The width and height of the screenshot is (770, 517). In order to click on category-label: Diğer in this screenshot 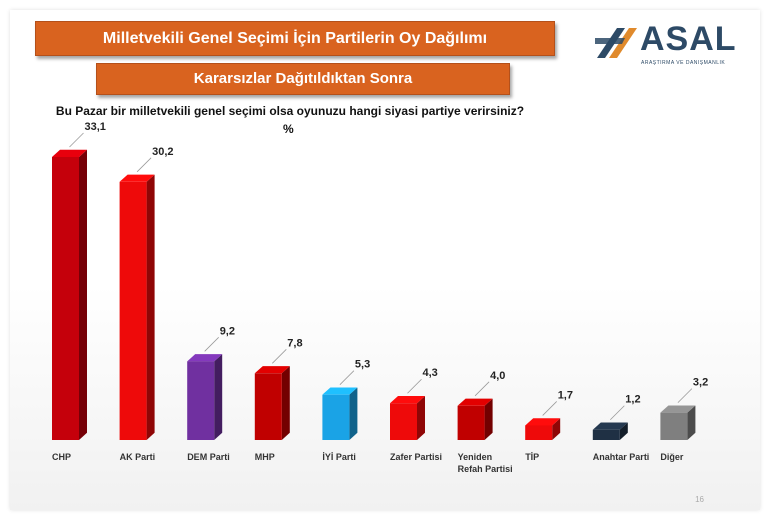, I will do `click(672, 457)`.